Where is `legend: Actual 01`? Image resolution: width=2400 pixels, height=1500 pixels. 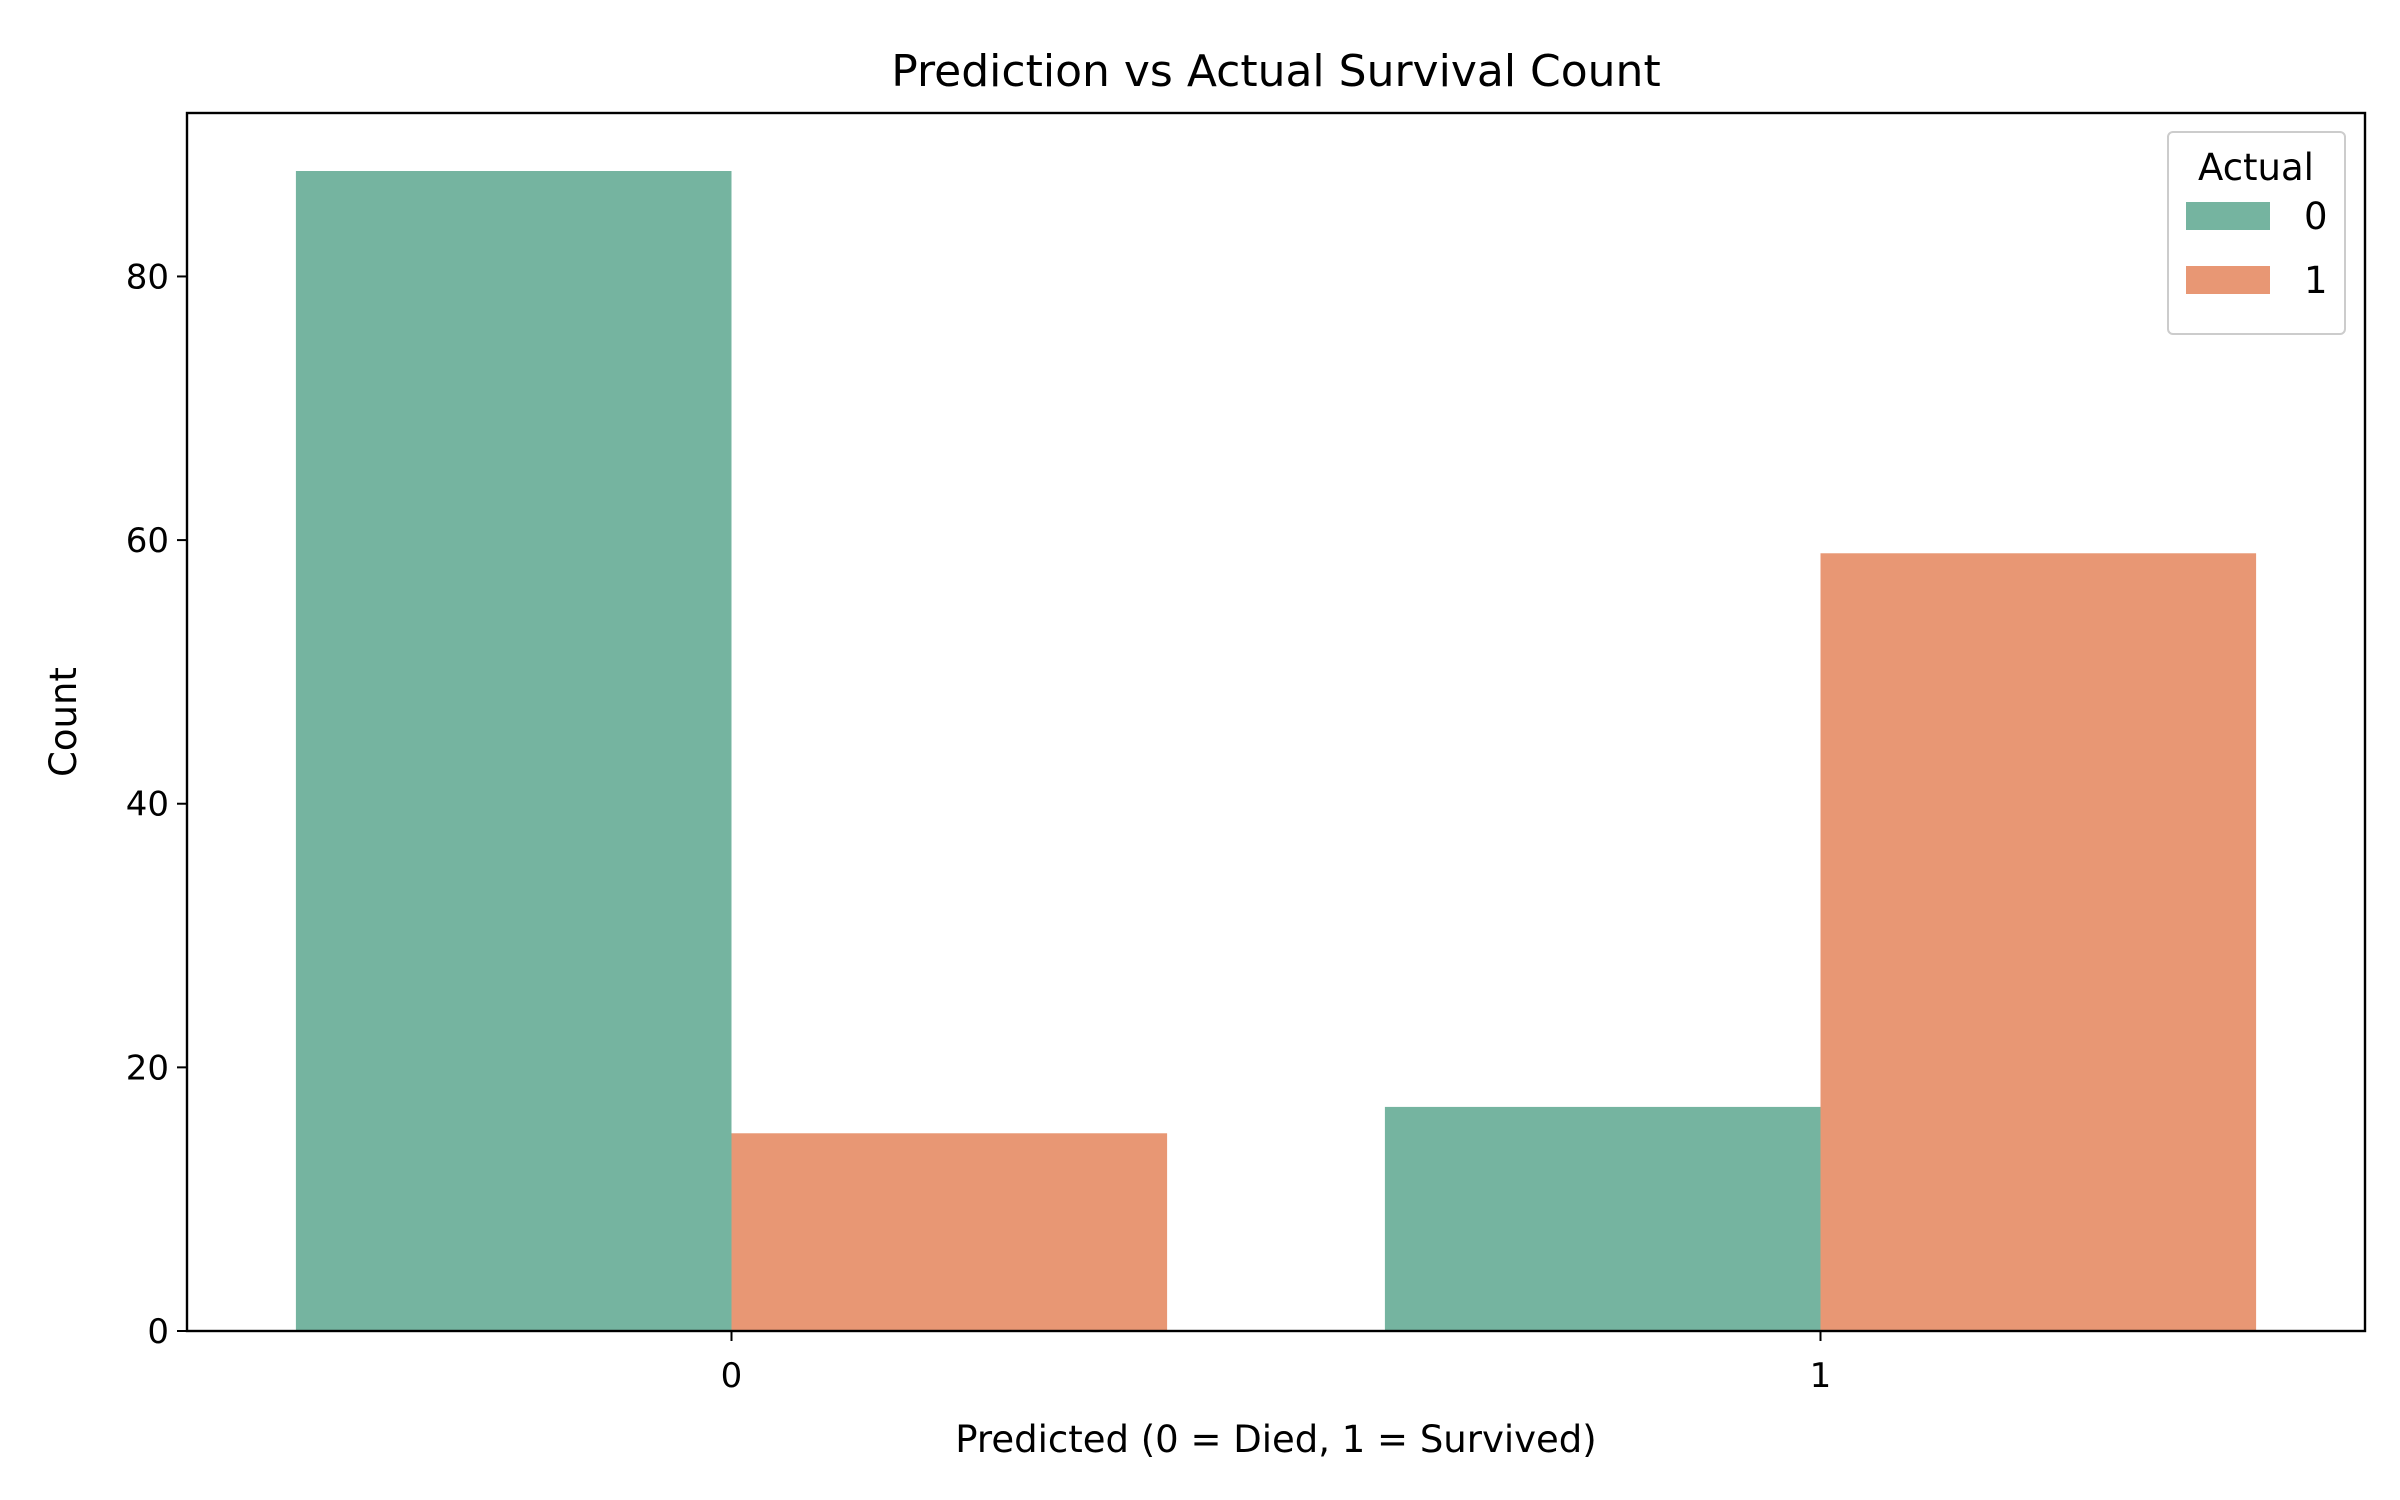 legend: Actual 01 is located at coordinates (2256, 233).